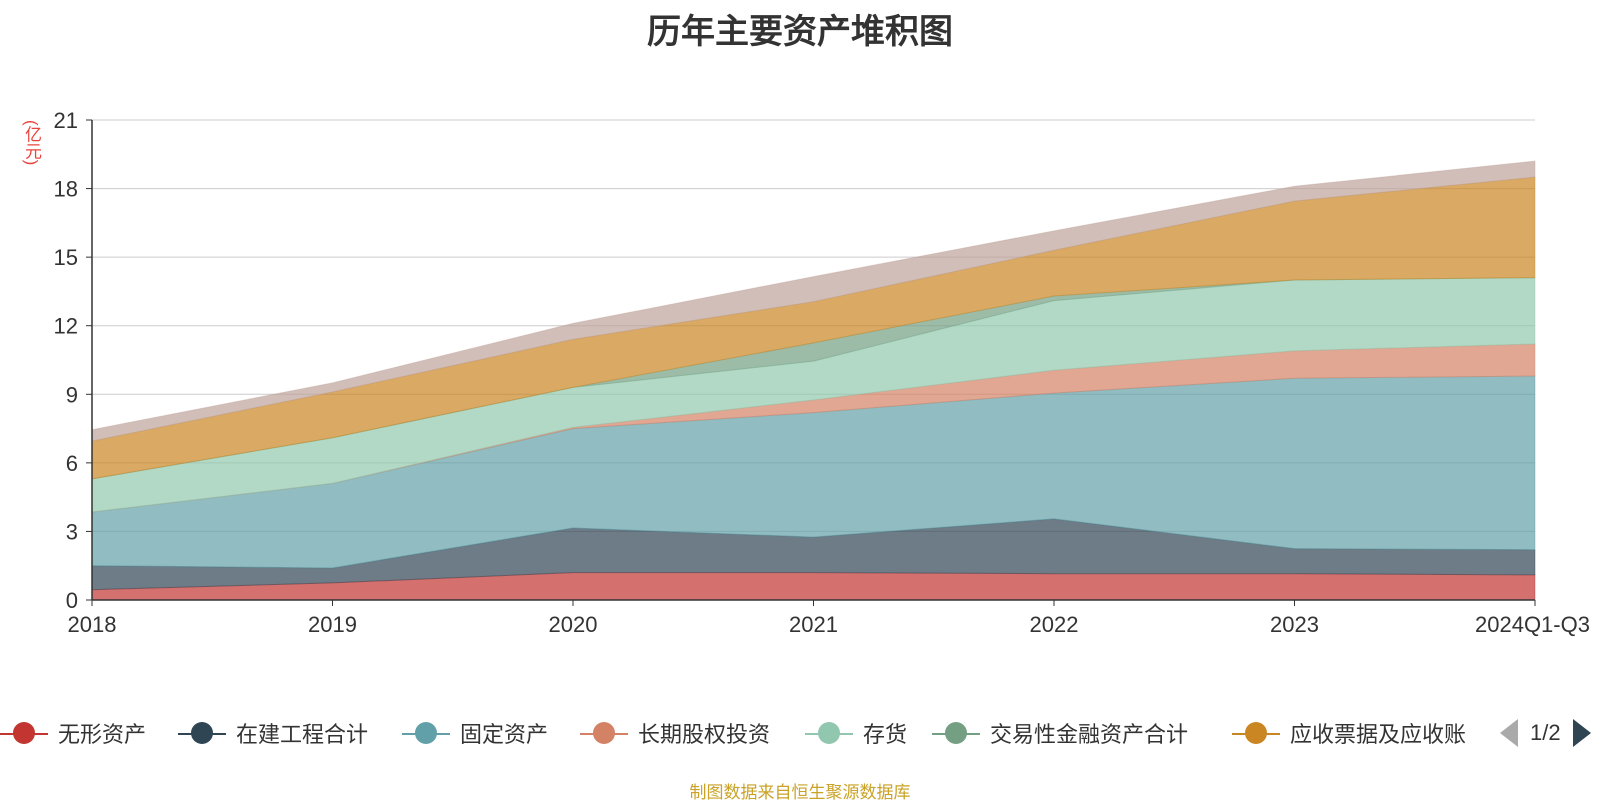  Describe the element at coordinates (1532, 624) in the screenshot. I see `x-tick-label: 2024Q1-Q3` at that location.